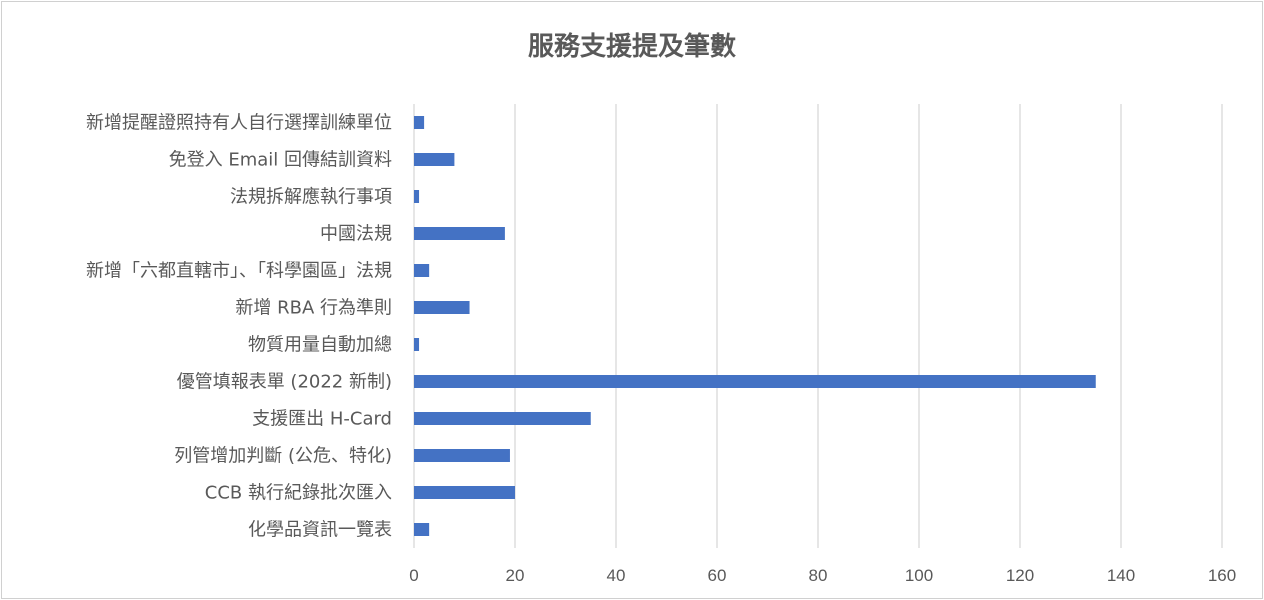 The height and width of the screenshot is (600, 1264). What do you see at coordinates (413, 575) in the screenshot?
I see `x-tick-label: 0` at bounding box center [413, 575].